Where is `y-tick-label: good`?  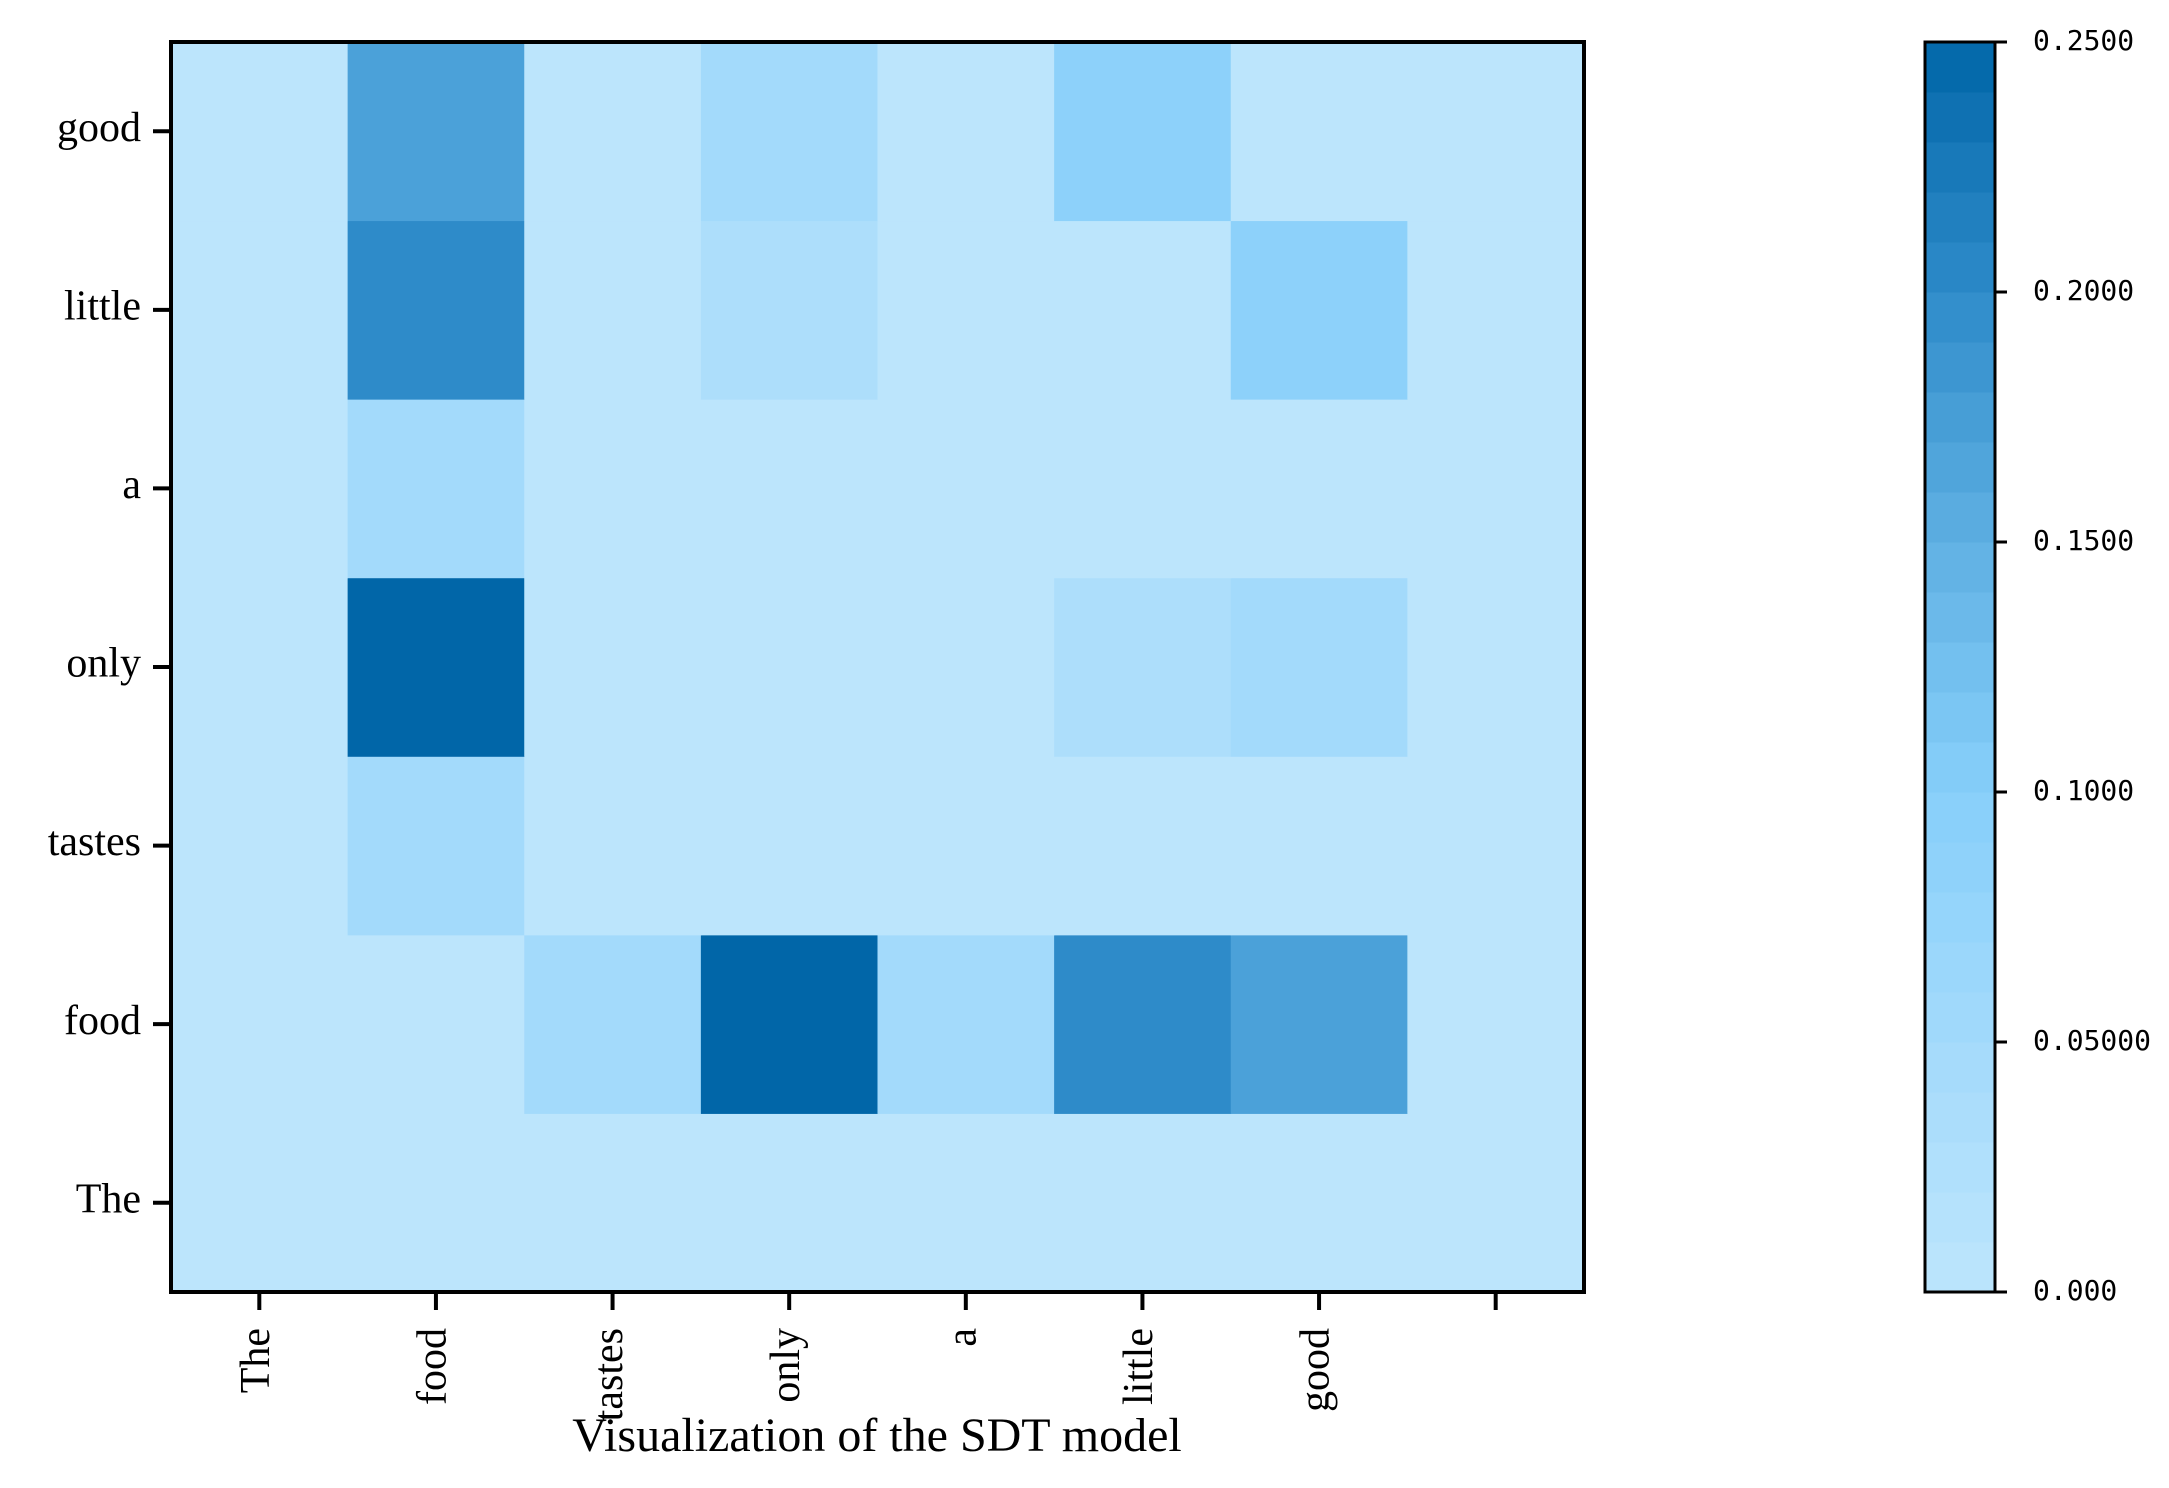
y-tick-label: good is located at coordinates (99, 128).